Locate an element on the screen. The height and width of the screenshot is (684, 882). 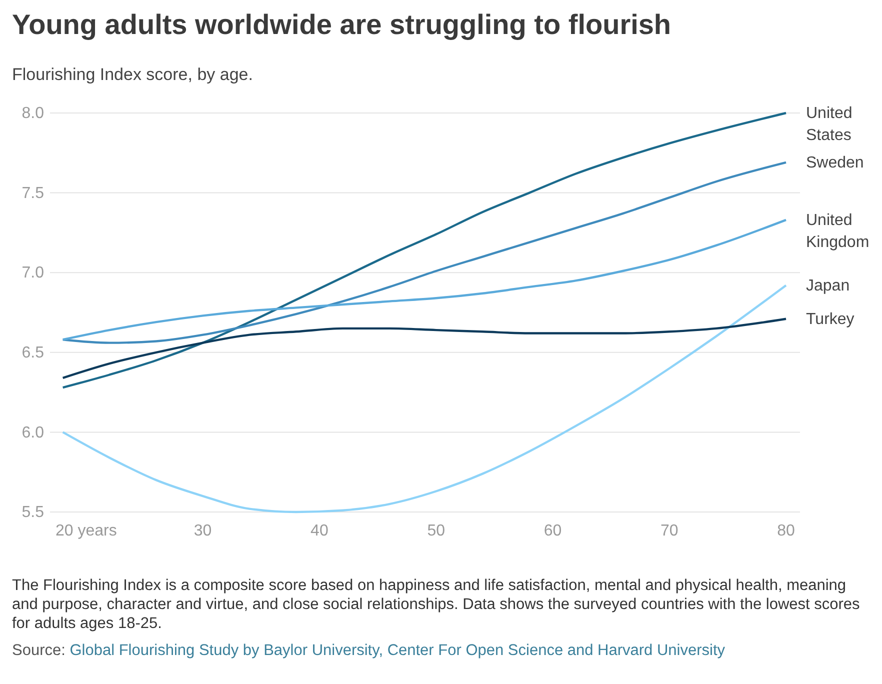
x-tick-label: 60 is located at coordinates (553, 531).